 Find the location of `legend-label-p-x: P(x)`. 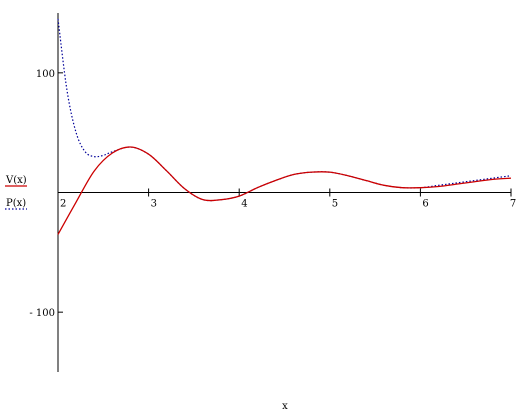

legend-label-p-x: P(x) is located at coordinates (16, 203).